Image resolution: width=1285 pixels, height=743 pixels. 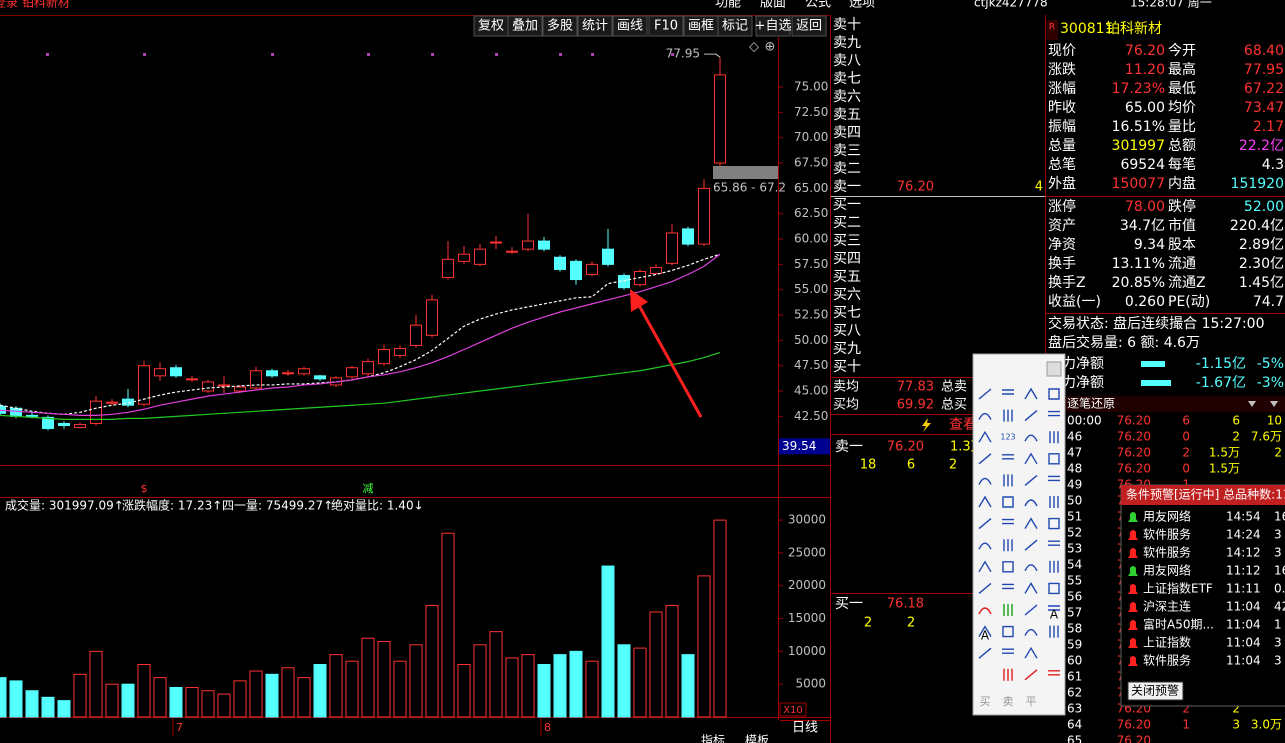 What do you see at coordinates (1062, 51) in the screenshot?
I see `quote-label: 现价` at bounding box center [1062, 51].